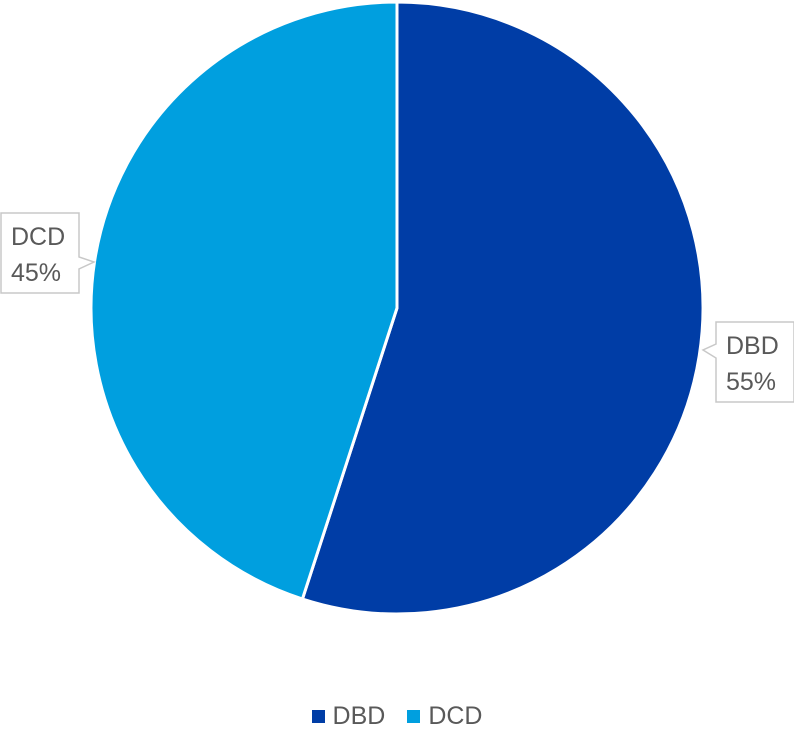  I want to click on legend: DBD DCD, so click(397, 716).